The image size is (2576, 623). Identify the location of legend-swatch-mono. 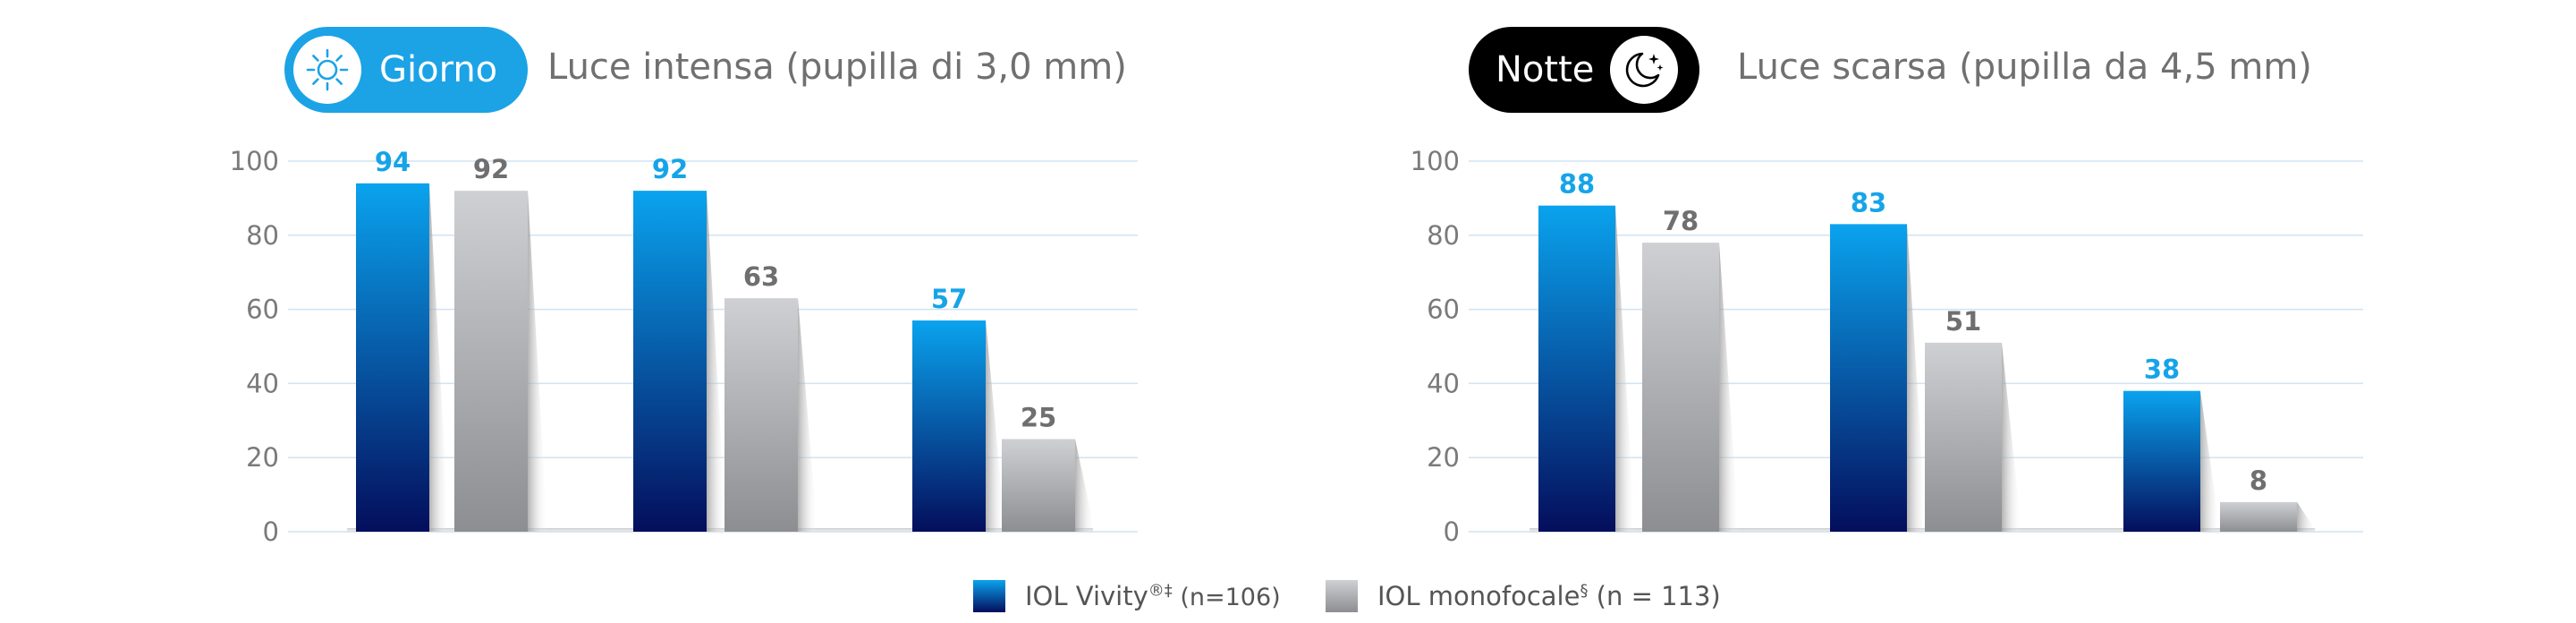
(1342, 596).